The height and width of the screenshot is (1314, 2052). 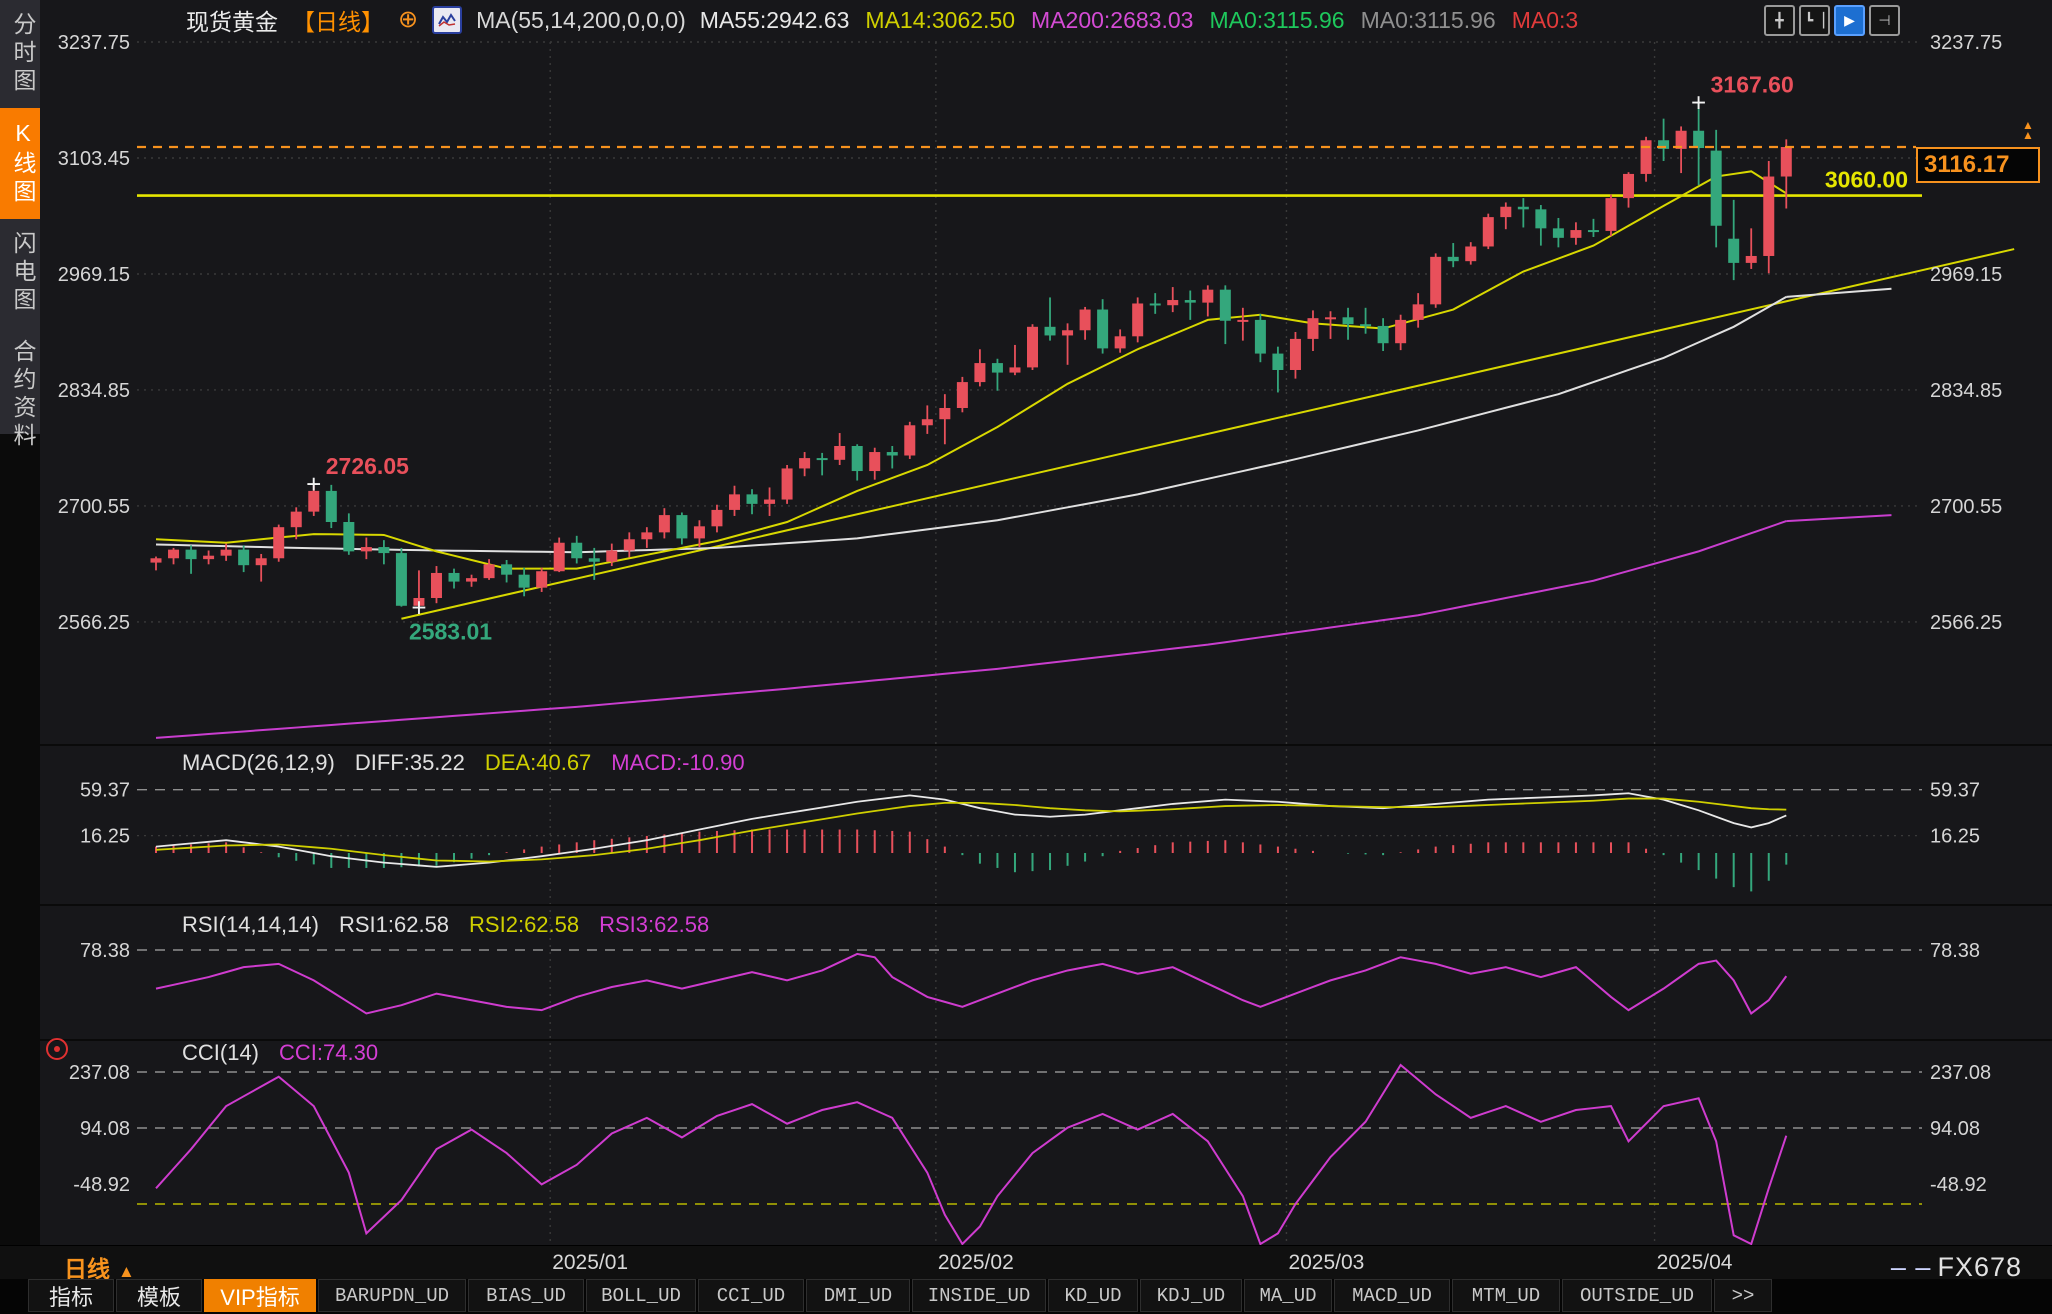 What do you see at coordinates (774, 19) in the screenshot?
I see `ma-value-label: MA55:2942.63` at bounding box center [774, 19].